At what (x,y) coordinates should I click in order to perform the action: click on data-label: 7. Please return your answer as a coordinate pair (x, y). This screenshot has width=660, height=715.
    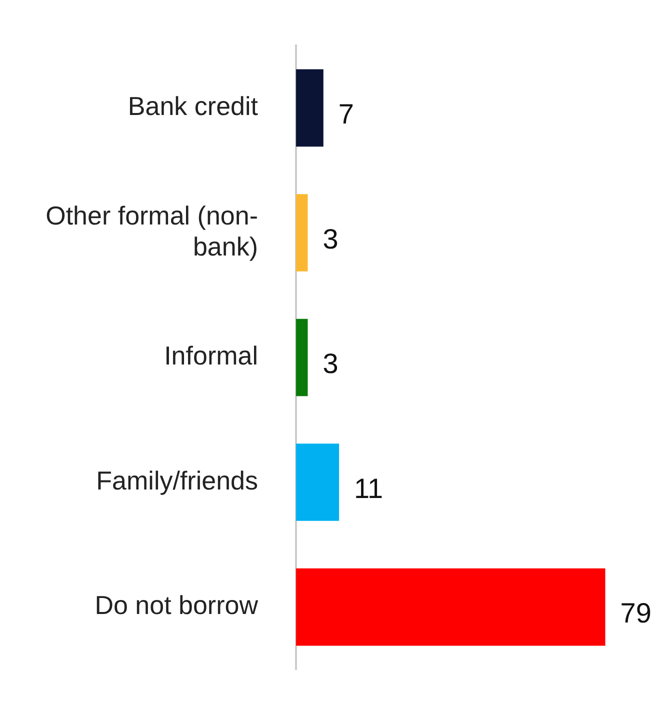
    Looking at the image, I should click on (346, 114).